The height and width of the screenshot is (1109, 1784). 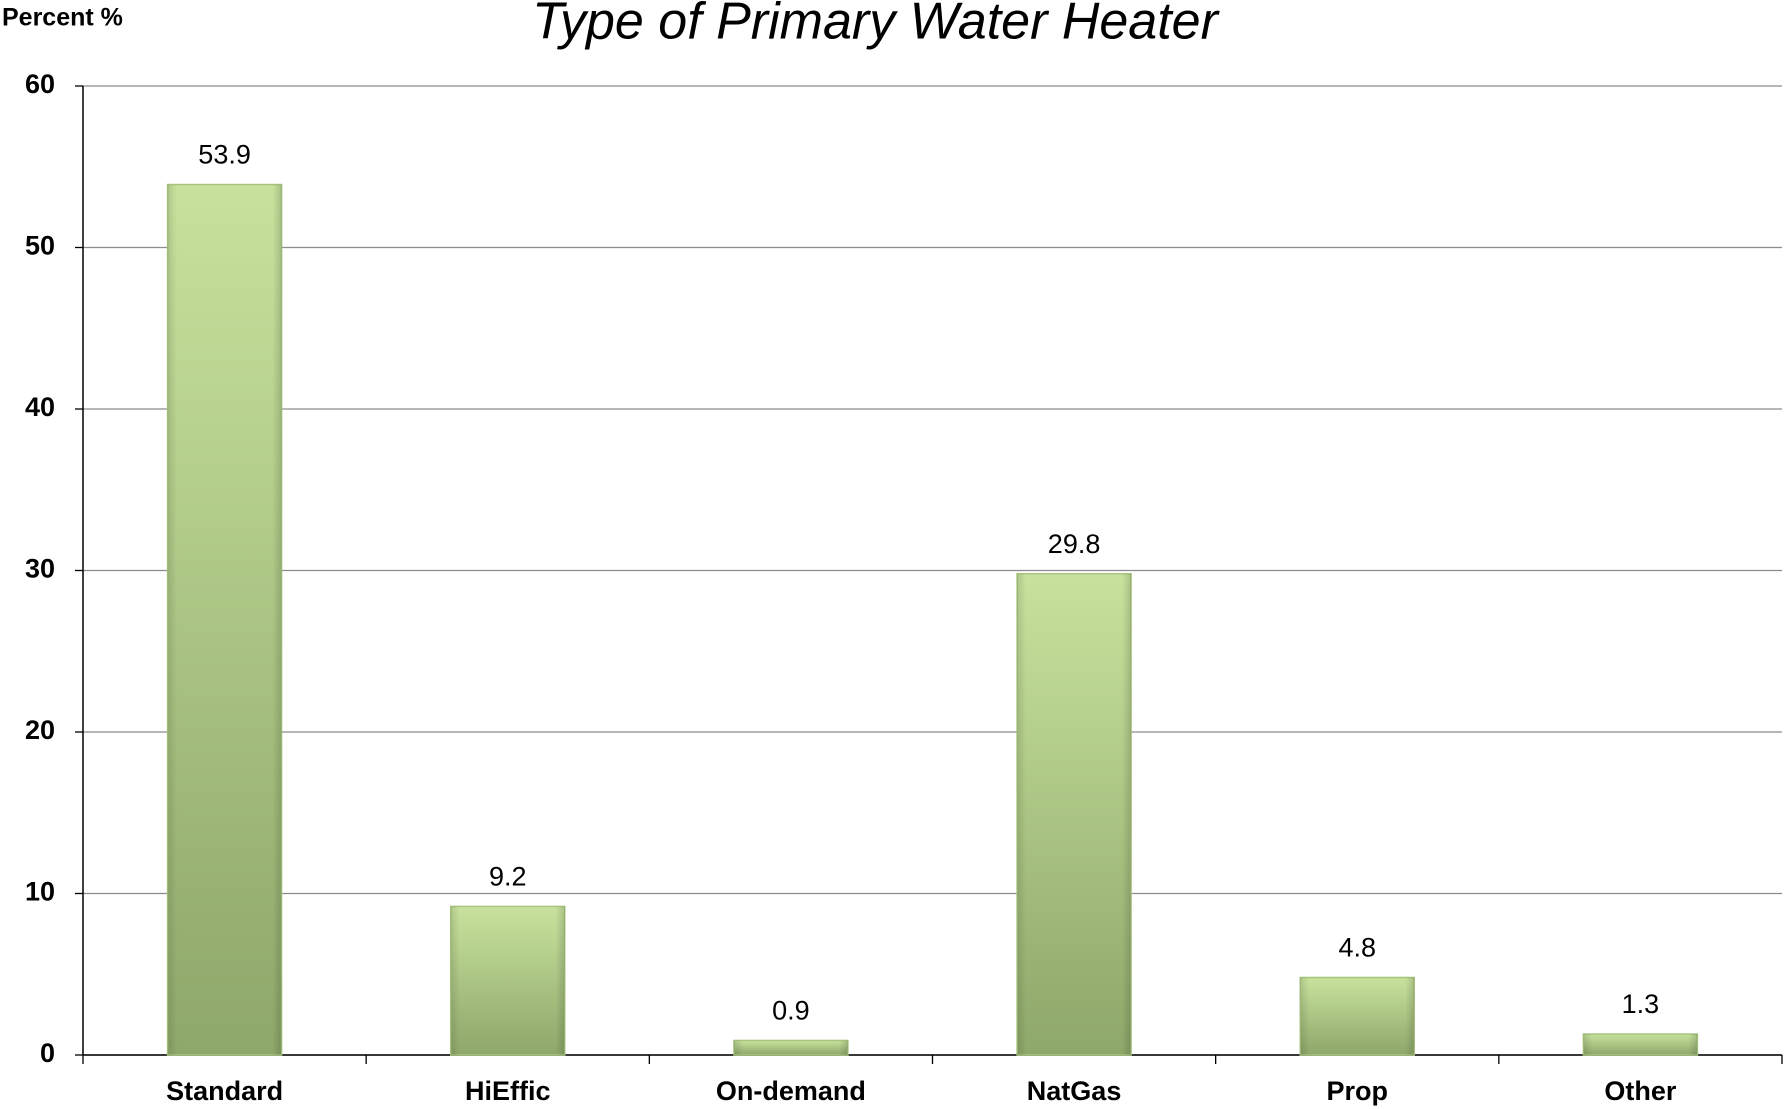 What do you see at coordinates (47, 1053) in the screenshot?
I see `y-tick-label: 0` at bounding box center [47, 1053].